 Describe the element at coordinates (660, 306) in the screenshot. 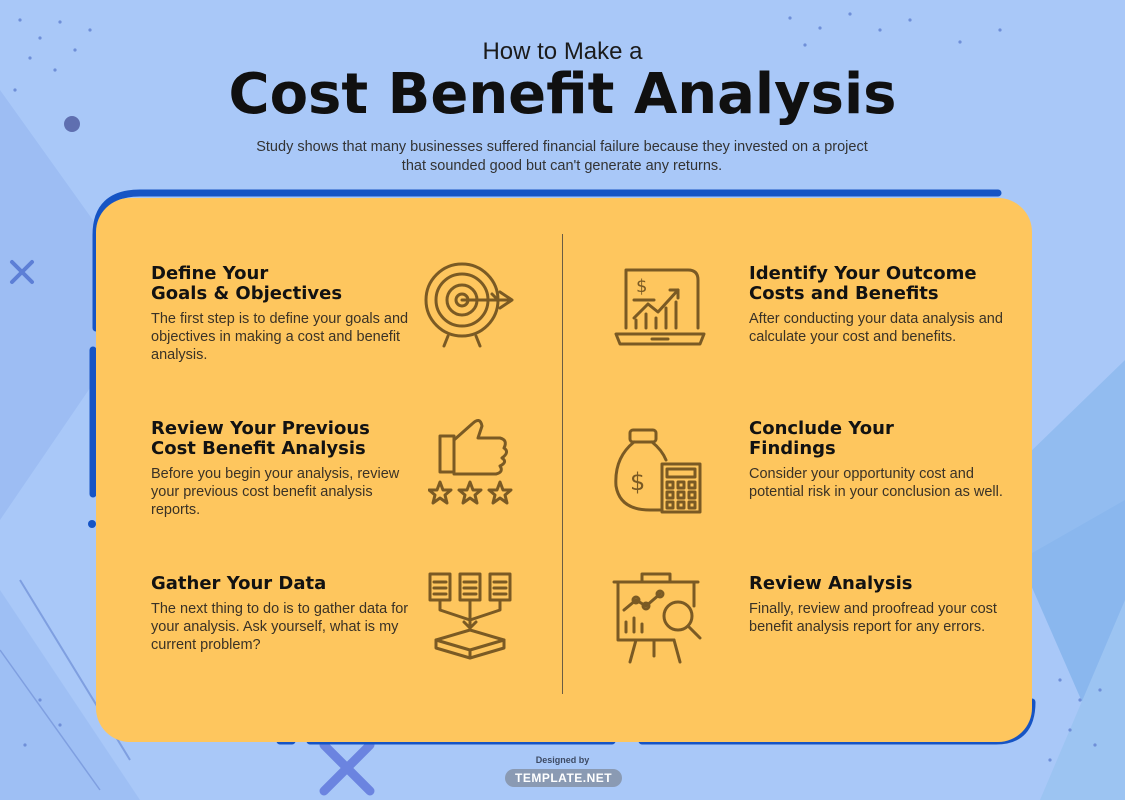

I see `laptop-chart-icon: $` at that location.